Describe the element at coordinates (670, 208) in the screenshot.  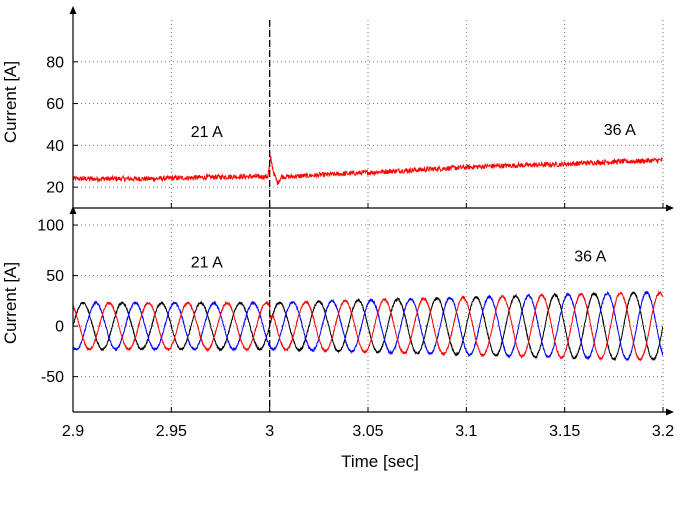
I see `top-x-axis-arrow` at that location.